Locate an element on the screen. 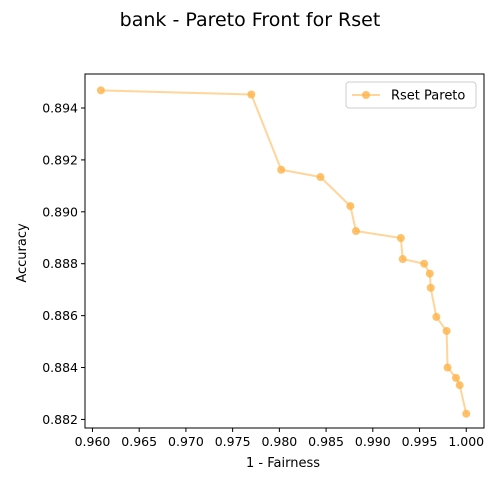  x-axis-label: 1 - Fairness is located at coordinates (283, 463).